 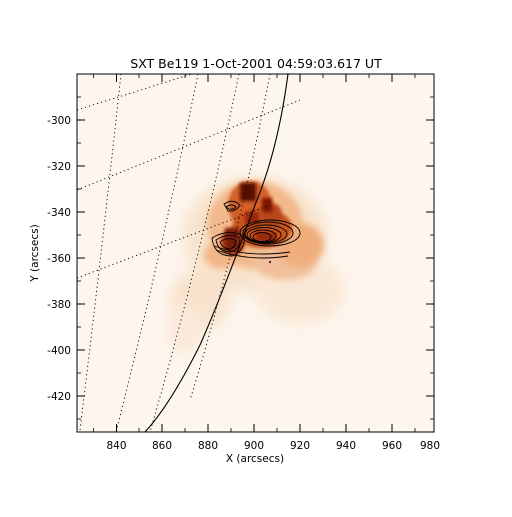 I want to click on y-tick-label: -320, so click(x=59, y=167).